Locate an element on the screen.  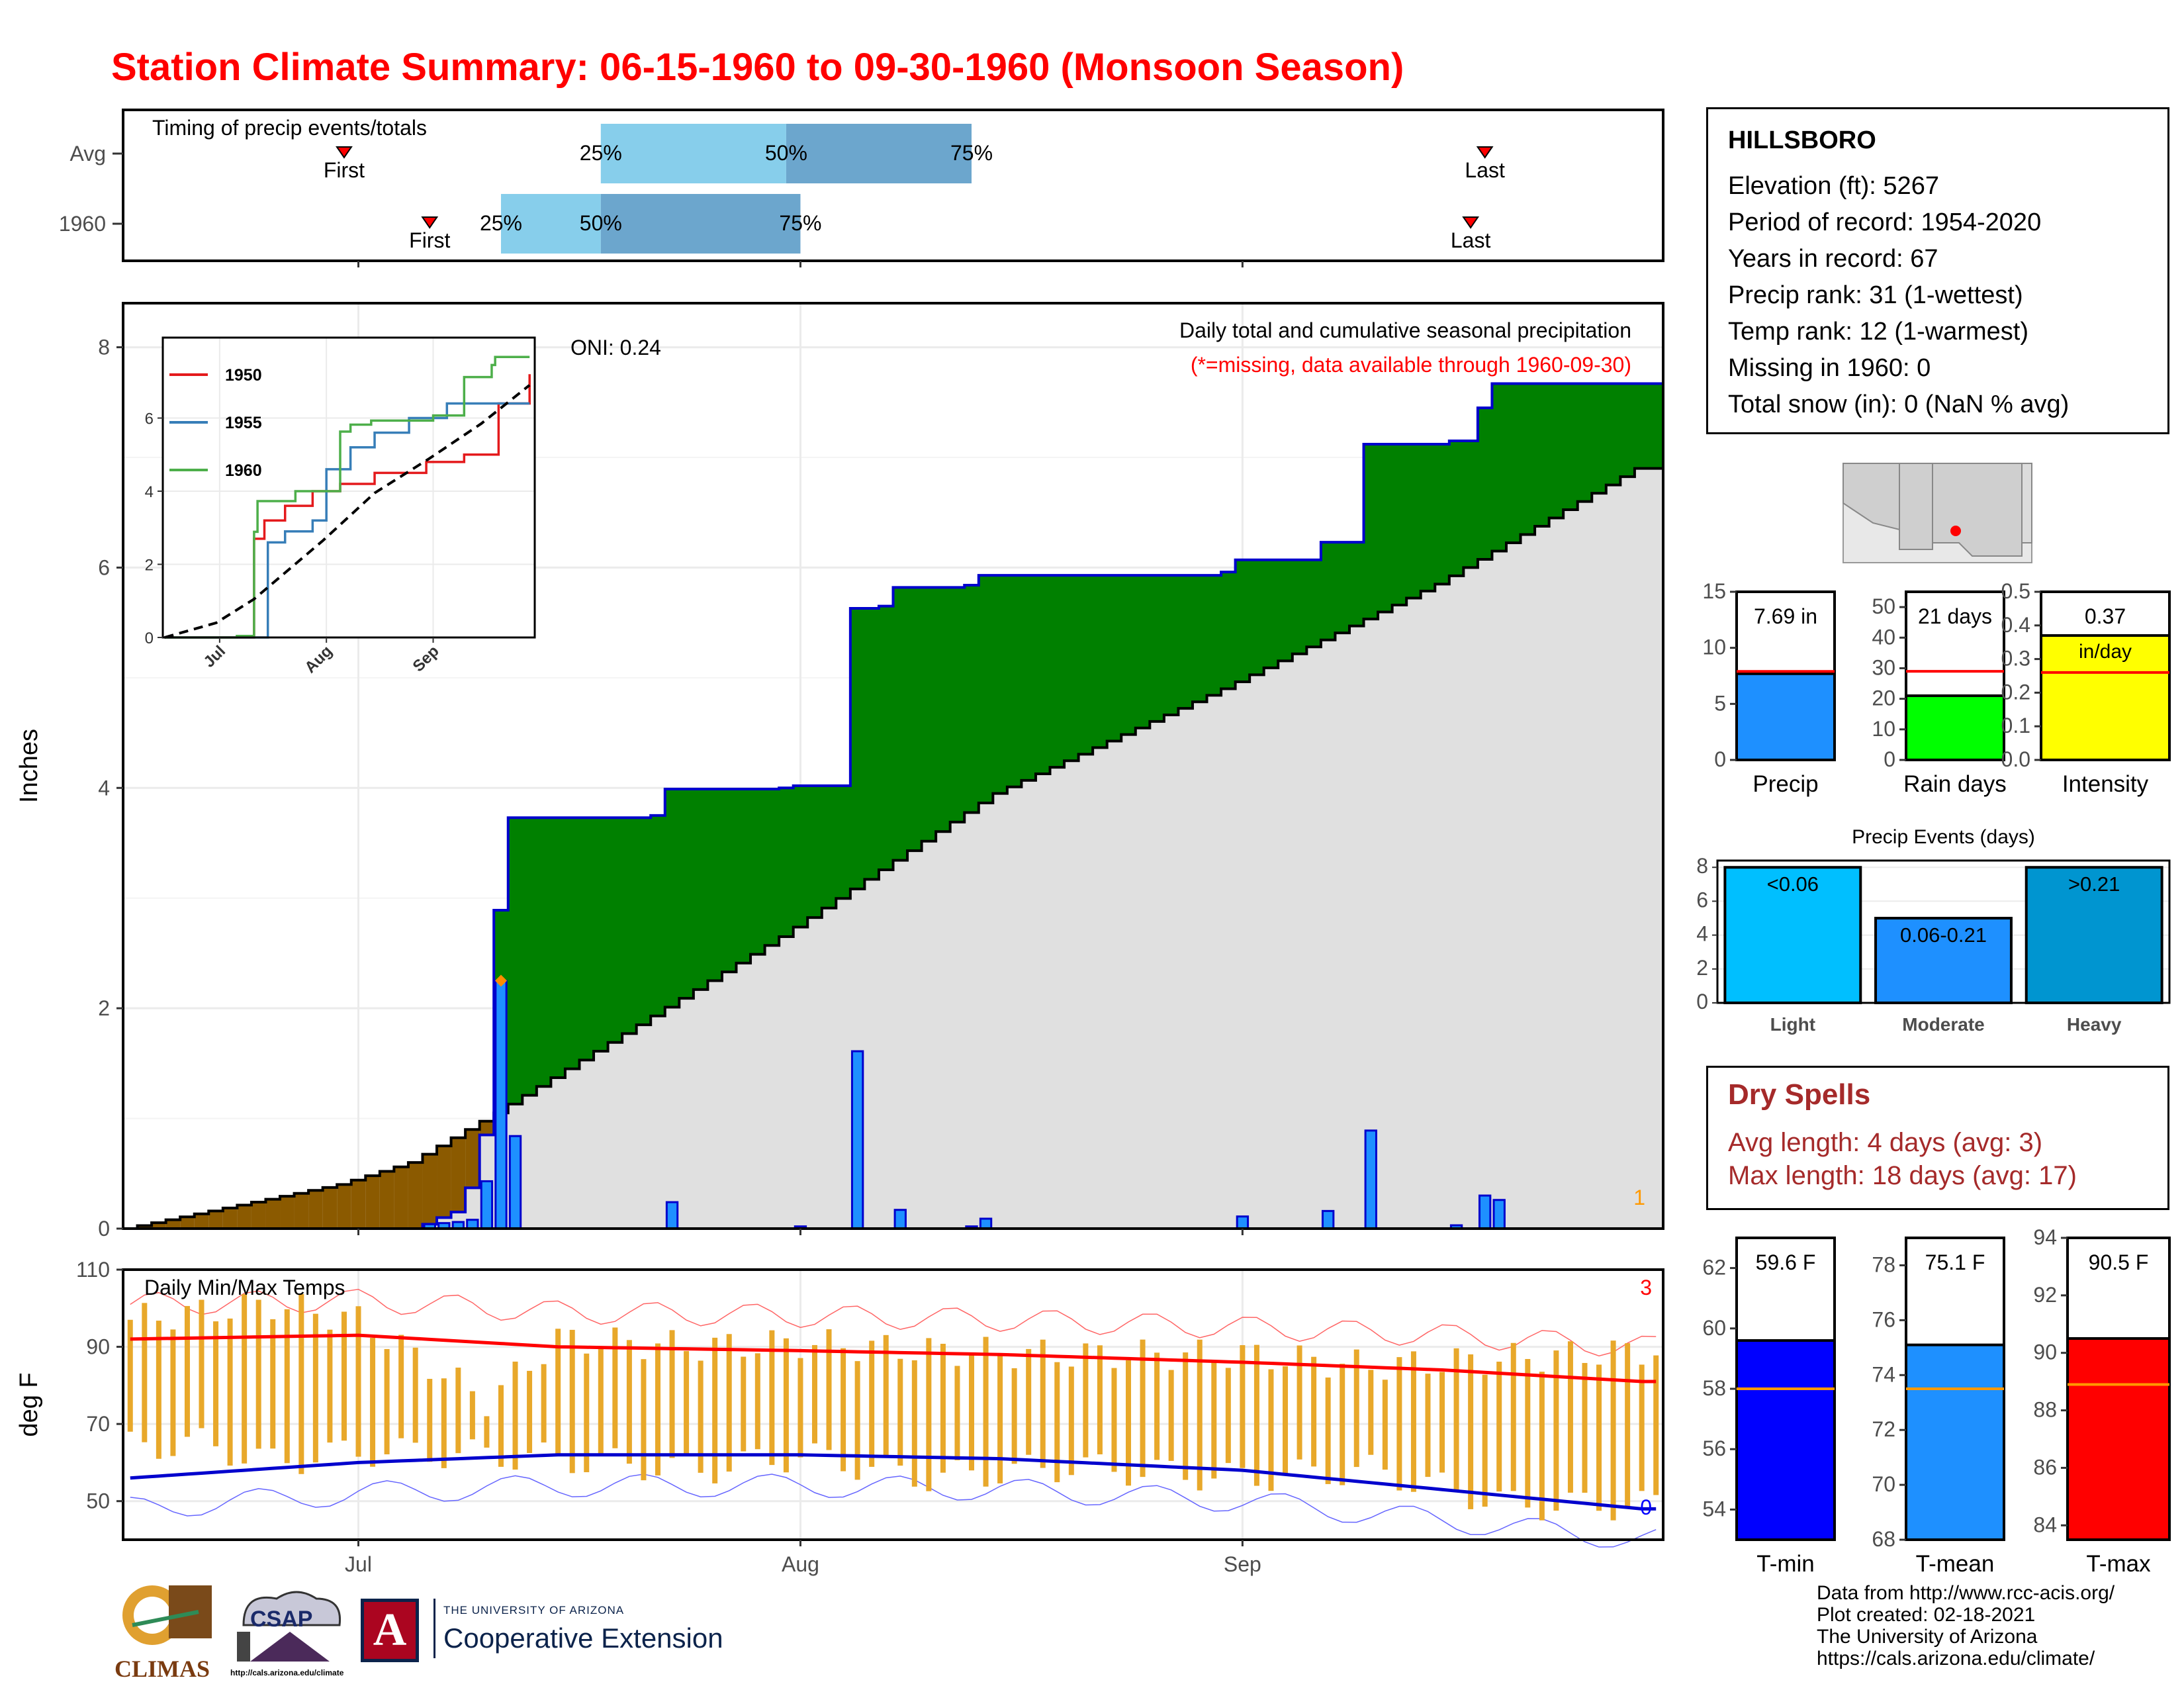
season-intensity-ytick-label: 0.2 is located at coordinates (2016, 692).